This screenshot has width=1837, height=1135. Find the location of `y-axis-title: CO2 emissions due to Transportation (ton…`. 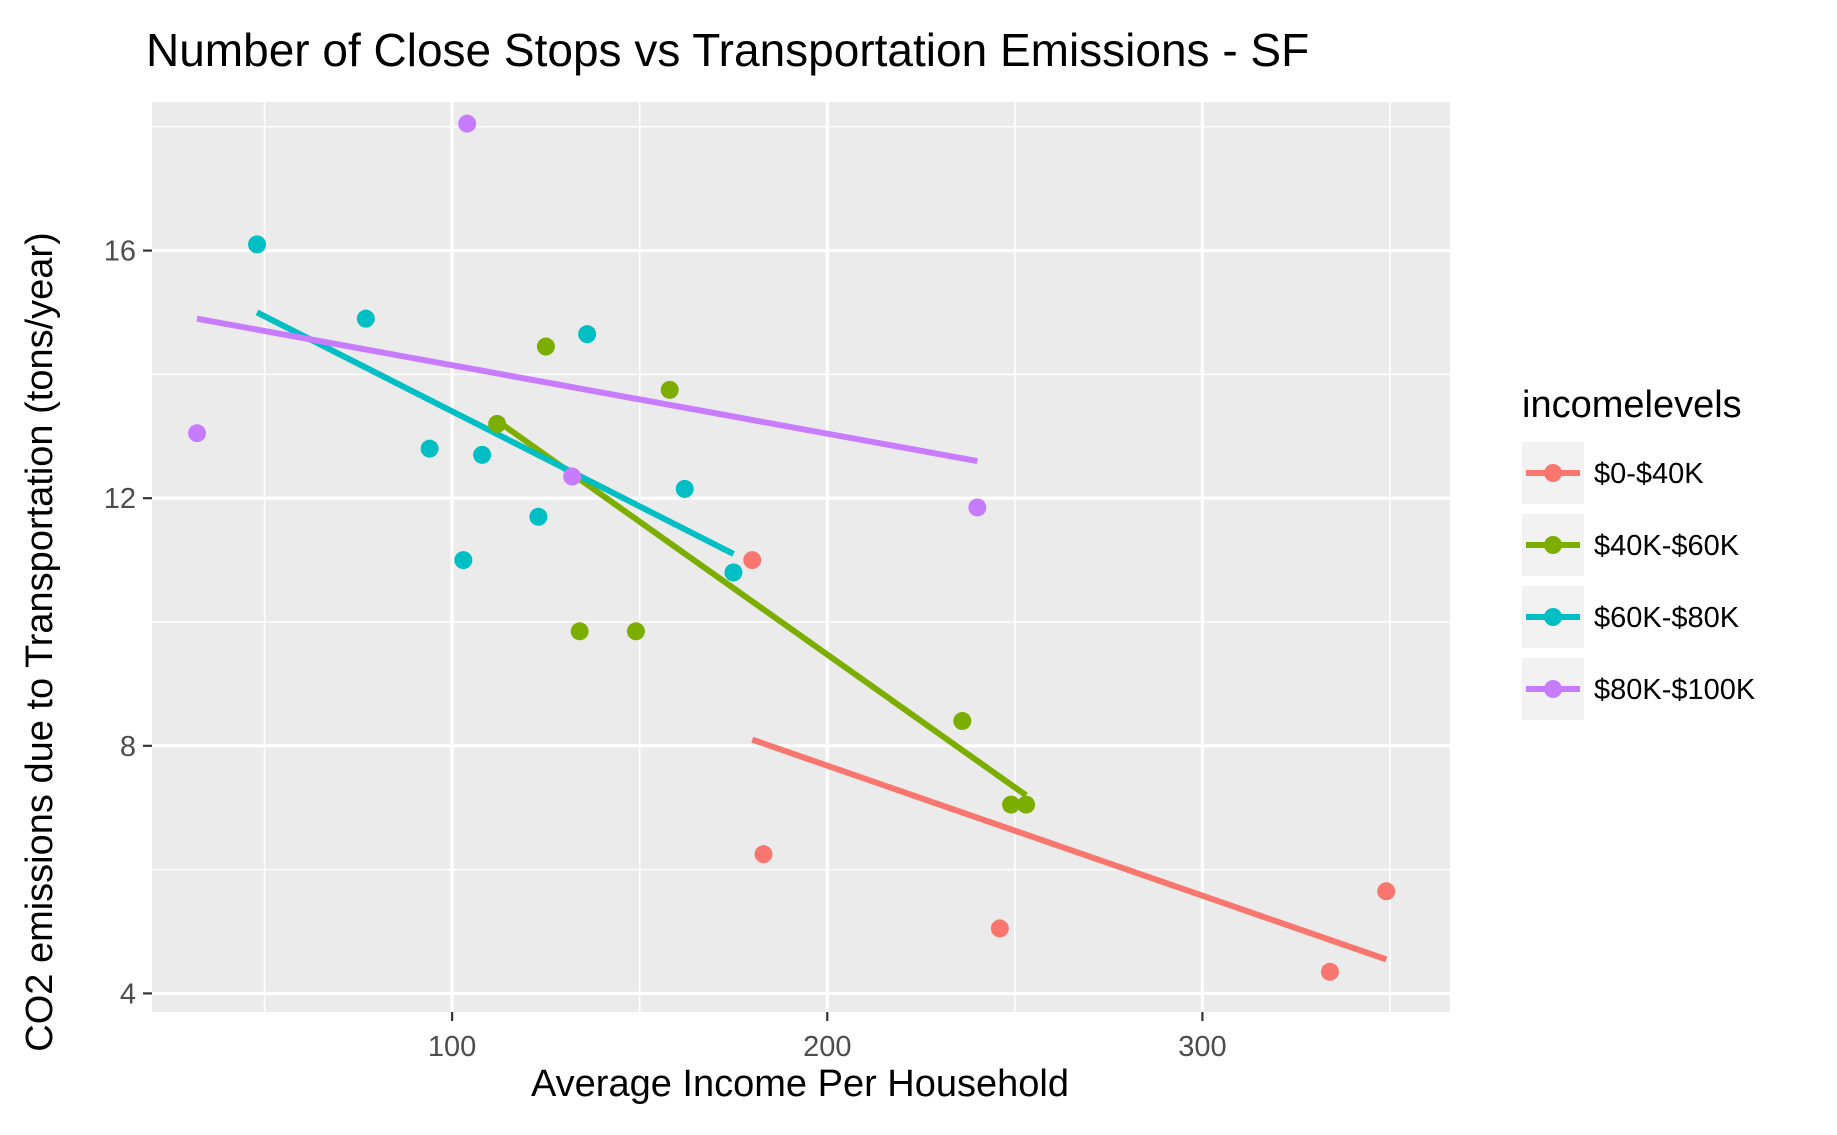

y-axis-title: CO2 emissions due to Transportation (ton… is located at coordinates (40, 642).